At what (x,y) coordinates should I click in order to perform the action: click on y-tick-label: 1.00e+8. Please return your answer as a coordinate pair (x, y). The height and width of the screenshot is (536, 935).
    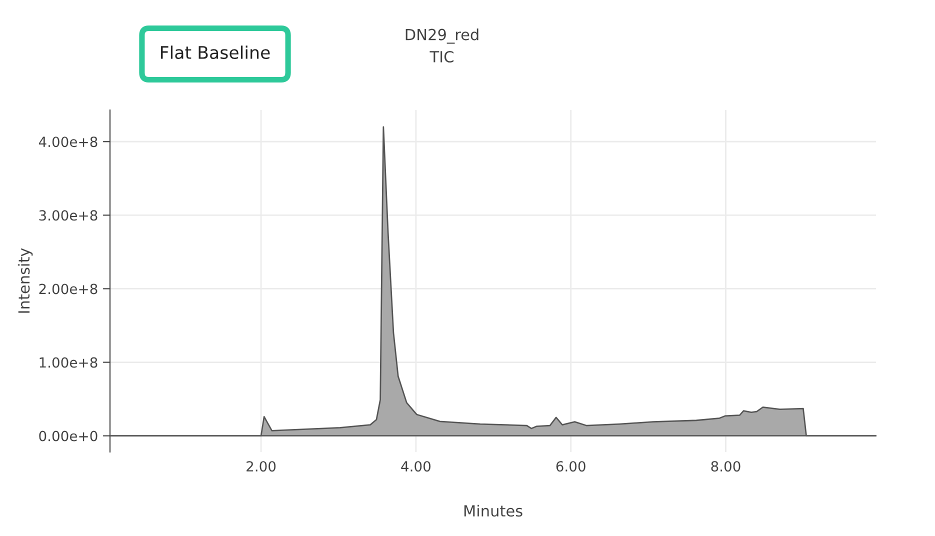
    Looking at the image, I should click on (69, 362).